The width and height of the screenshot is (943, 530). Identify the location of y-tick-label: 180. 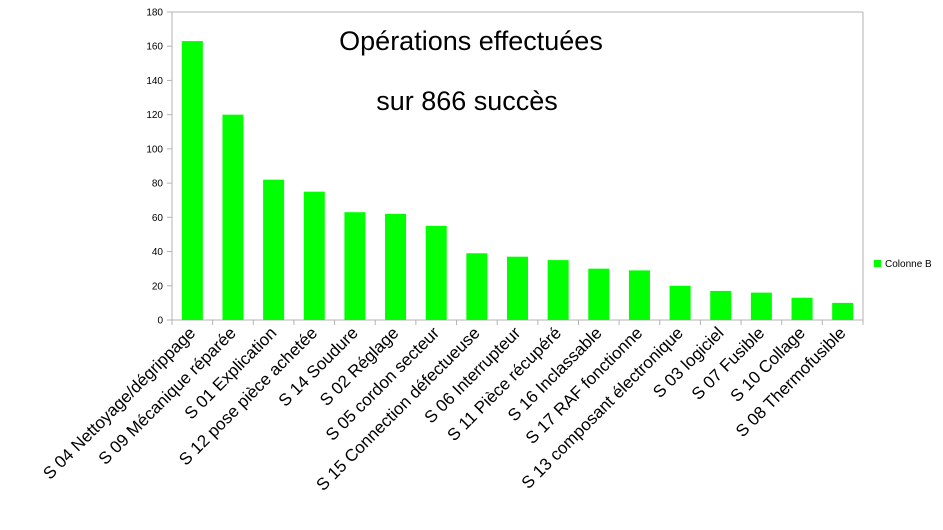
(154, 13).